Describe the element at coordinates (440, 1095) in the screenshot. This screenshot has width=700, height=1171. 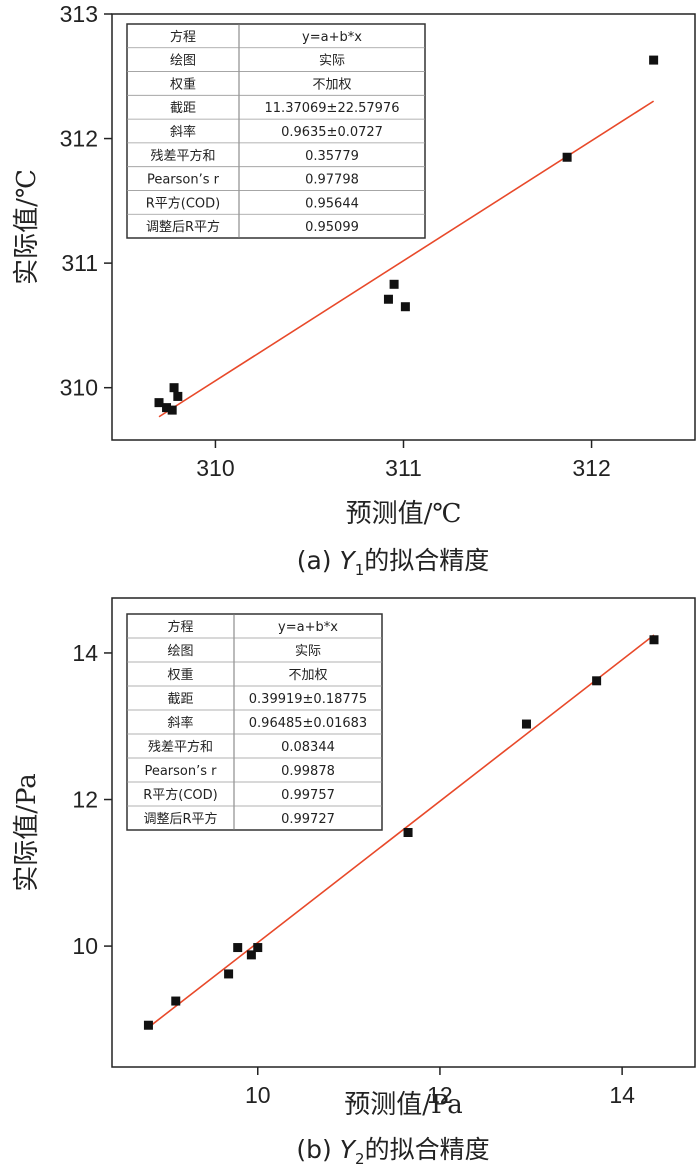
I see `x-tick-label: 12` at that location.